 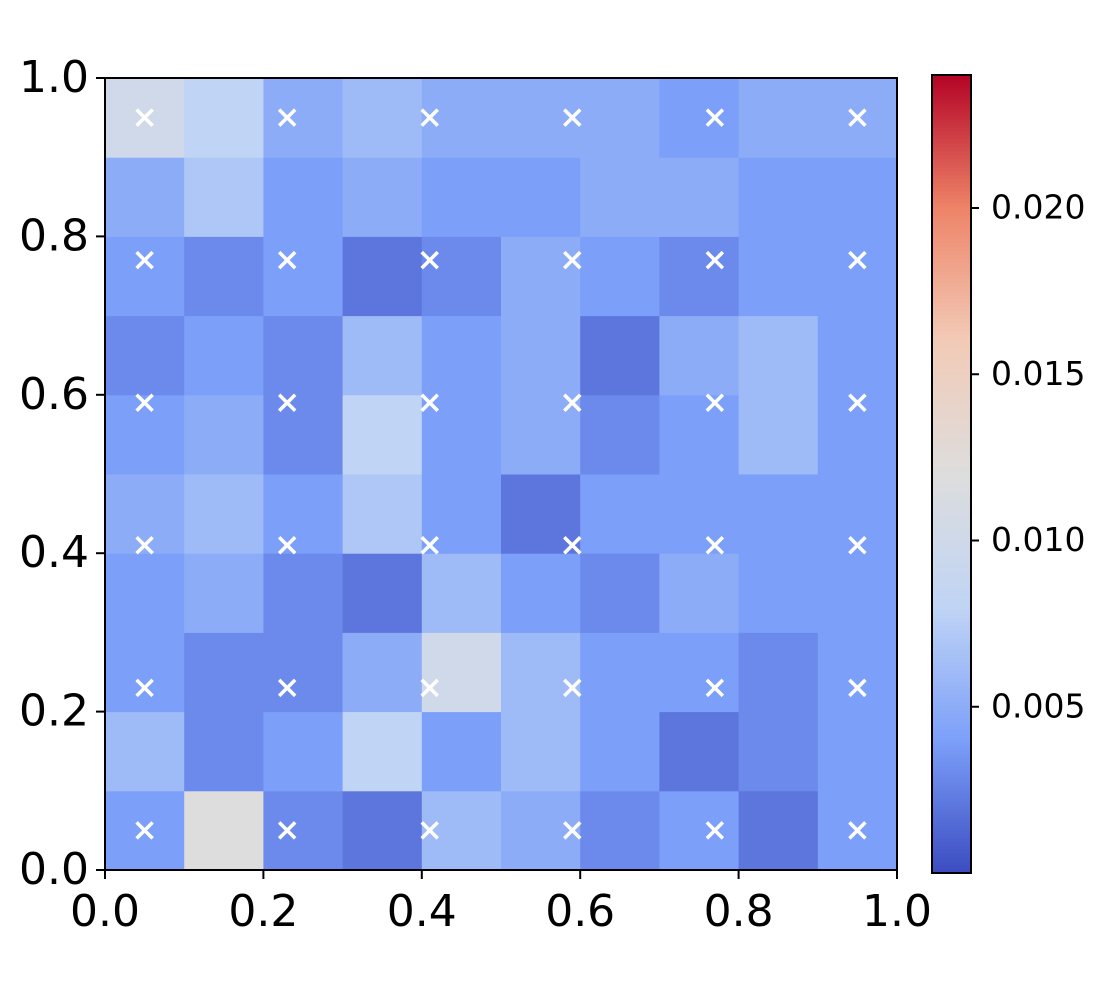 I want to click on y-tick-label: 0.4, so click(x=54, y=552).